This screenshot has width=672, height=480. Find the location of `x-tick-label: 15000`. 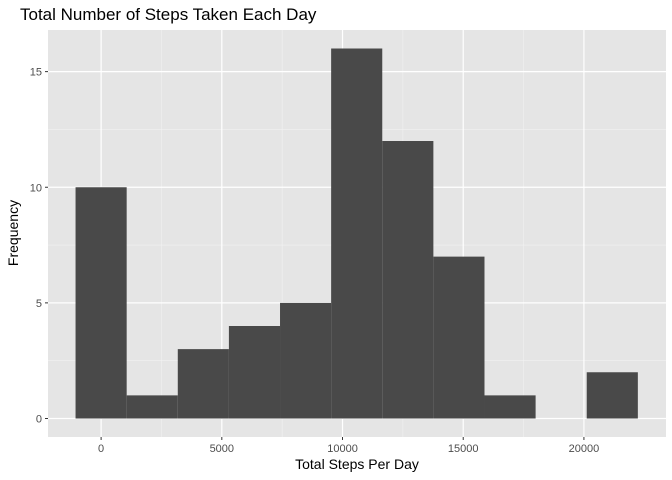

x-tick-label: 15000 is located at coordinates (463, 449).